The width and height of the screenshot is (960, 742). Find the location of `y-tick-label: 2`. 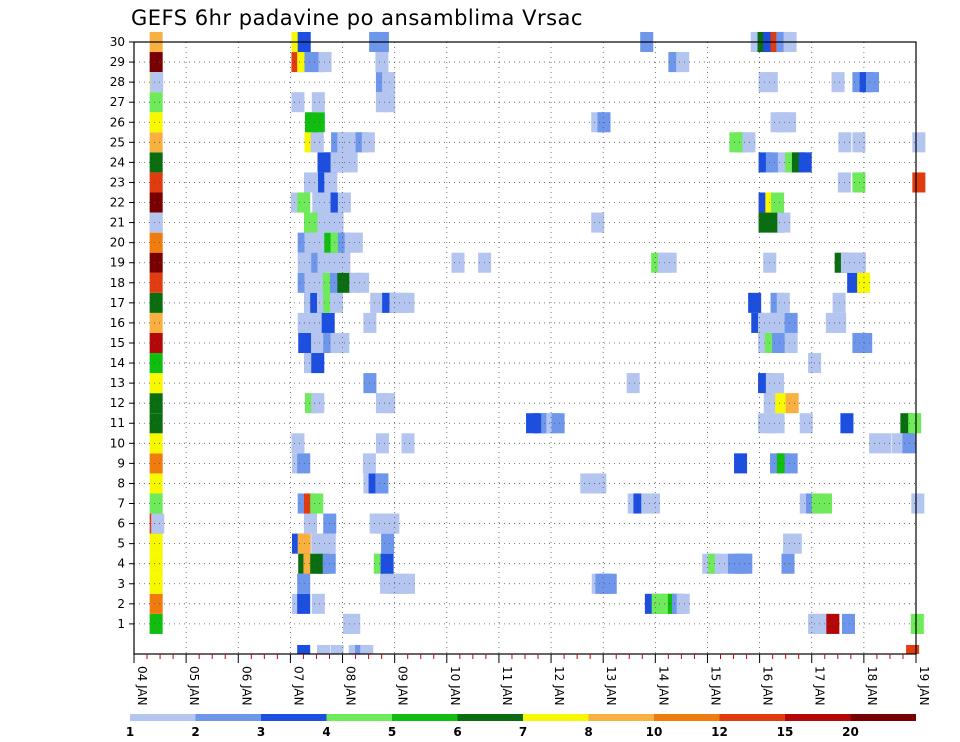

y-tick-label: 2 is located at coordinates (121, 604).